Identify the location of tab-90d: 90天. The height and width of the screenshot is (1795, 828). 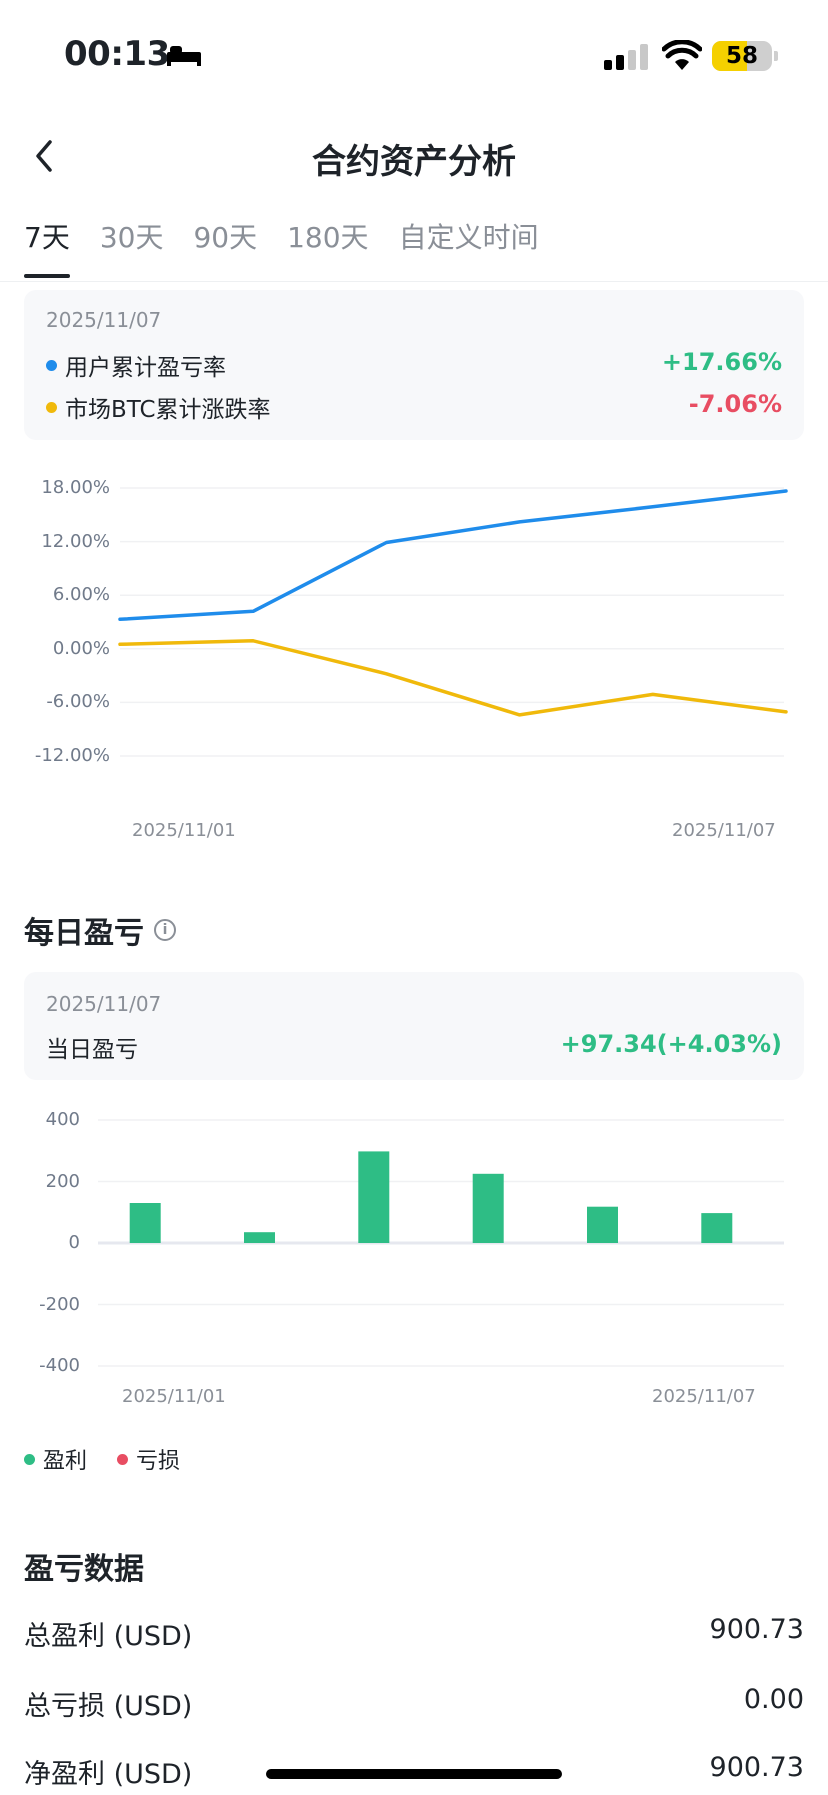
(225, 237).